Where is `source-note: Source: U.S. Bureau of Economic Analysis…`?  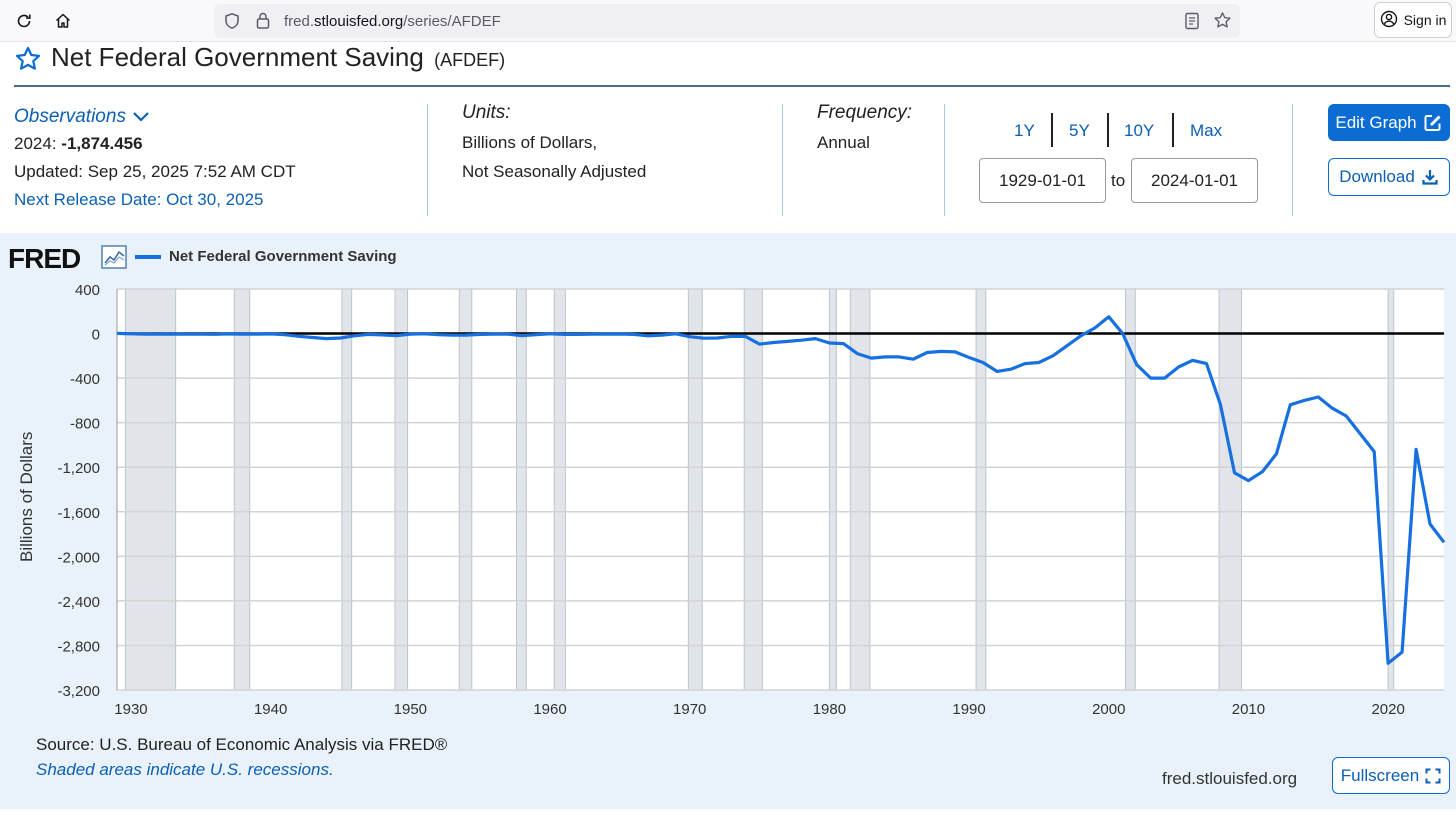
source-note: Source: U.S. Bureau of Economic Analysis… is located at coordinates (242, 744).